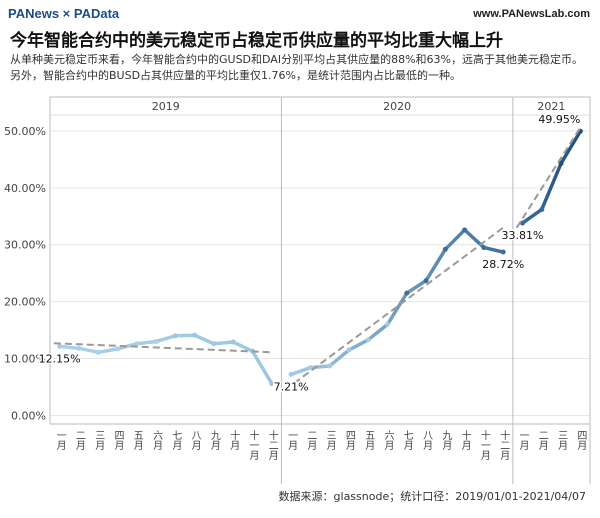  I want to click on y-tick-label: 50.00%, so click(25, 131).